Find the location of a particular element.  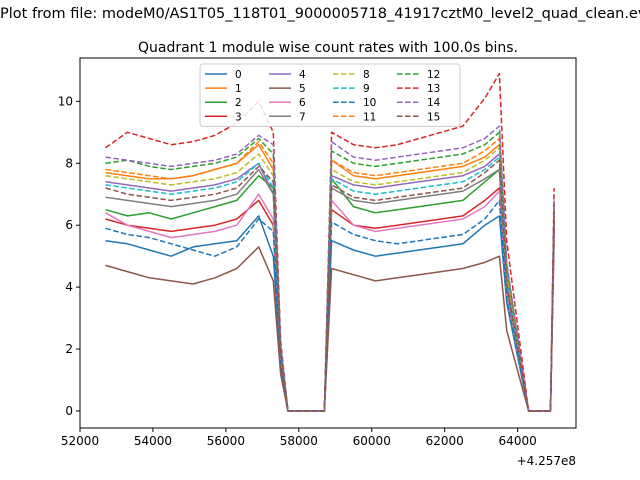

legend-label-11: 11 is located at coordinates (369, 117).